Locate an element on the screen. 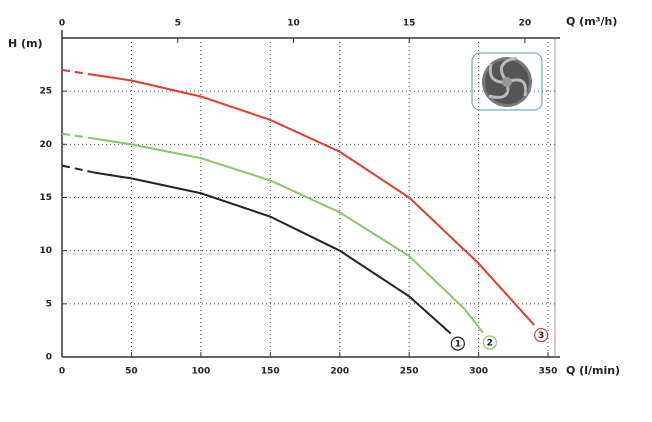 The image size is (652, 422). x-tick-label: 250 is located at coordinates (409, 372).